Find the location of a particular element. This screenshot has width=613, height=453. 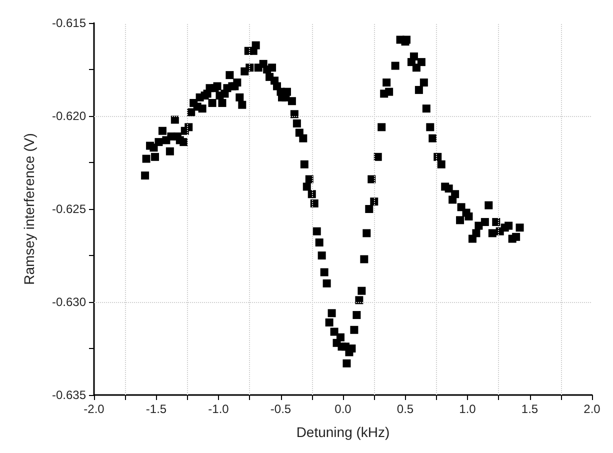

x-tick-label: 1.0 is located at coordinates (467, 409).